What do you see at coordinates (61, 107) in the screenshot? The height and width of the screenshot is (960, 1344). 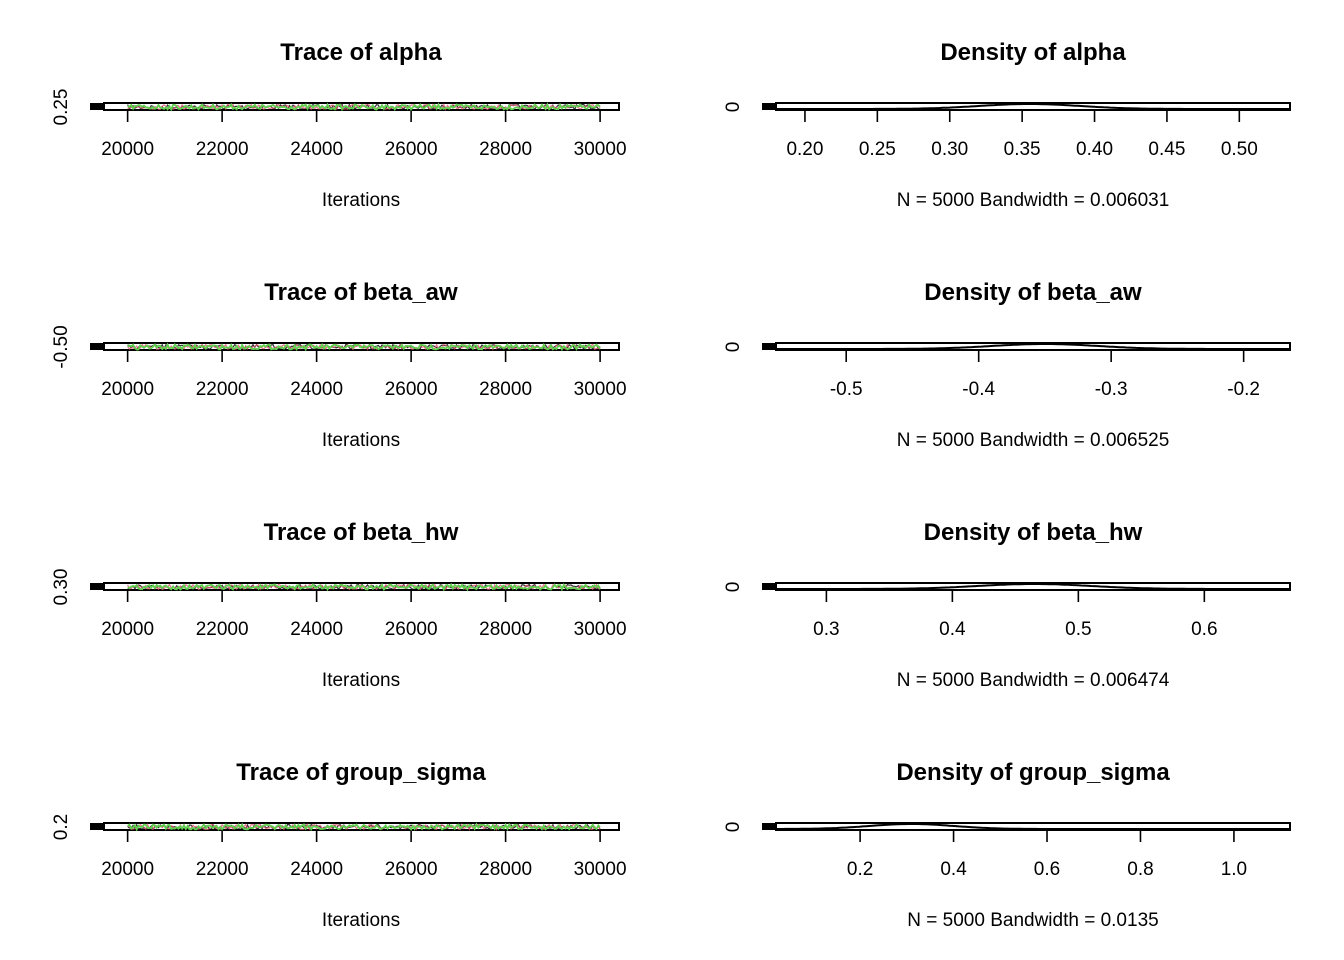 I see `y-tick-label: 0.25` at bounding box center [61, 107].